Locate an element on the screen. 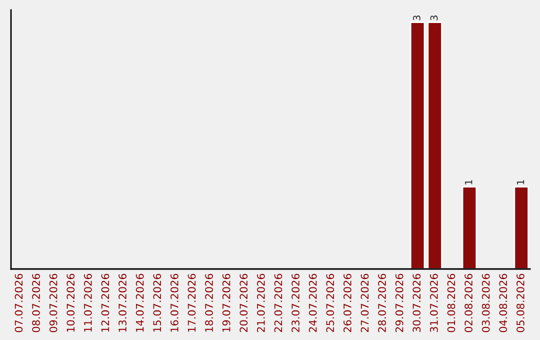 This screenshot has height=340, width=540. x-tick-label: 25.07.2026 is located at coordinates (330, 303).